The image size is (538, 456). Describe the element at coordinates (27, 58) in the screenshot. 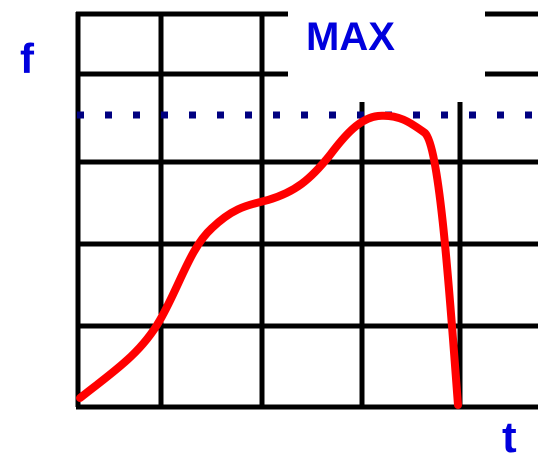

I see `y-axis-label: f` at that location.